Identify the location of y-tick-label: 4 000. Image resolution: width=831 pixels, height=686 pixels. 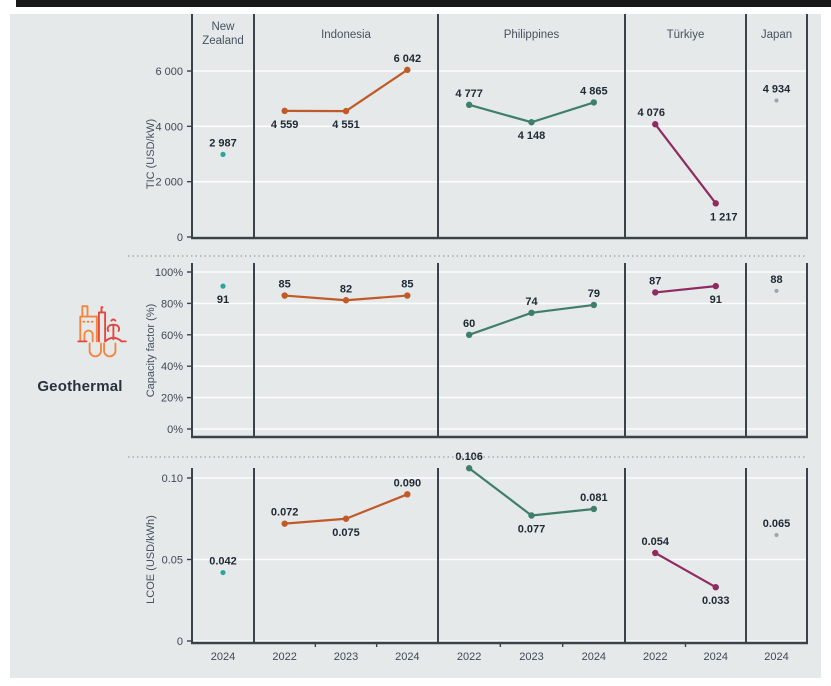
(169, 127).